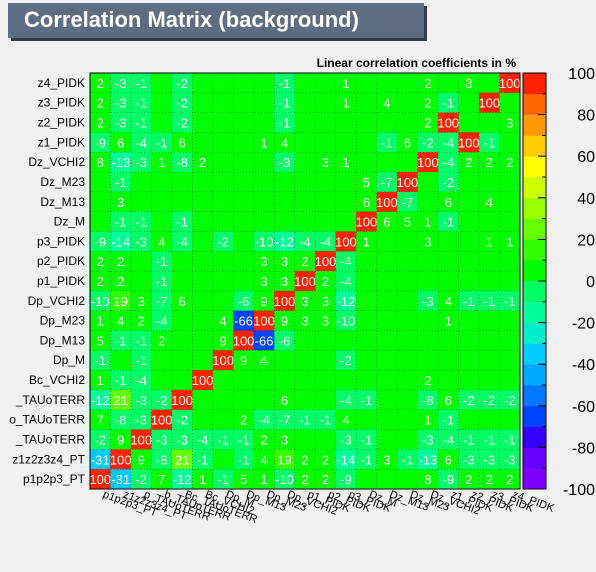 This screenshot has height=572, width=596. I want to click on colorbar-tick-label: -100, so click(579, 490).